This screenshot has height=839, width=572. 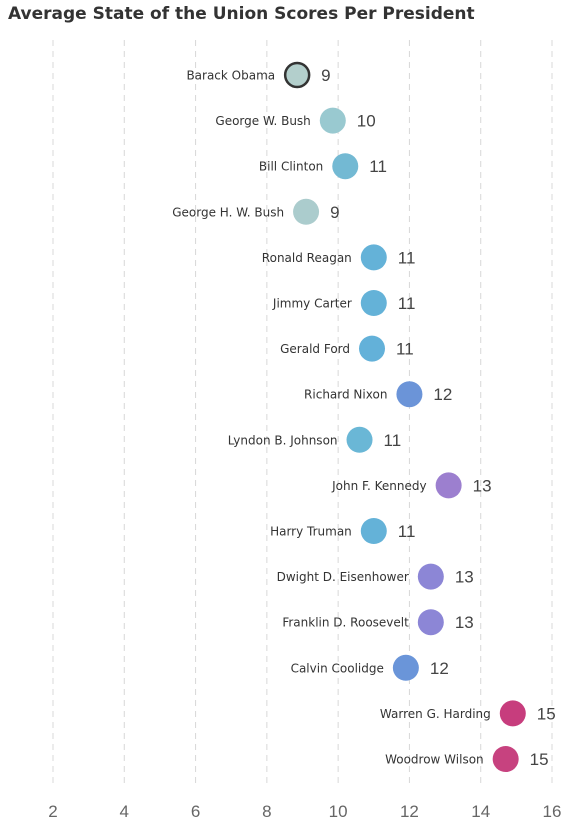 What do you see at coordinates (315, 349) in the screenshot?
I see `president-name-label: Gerald Ford` at bounding box center [315, 349].